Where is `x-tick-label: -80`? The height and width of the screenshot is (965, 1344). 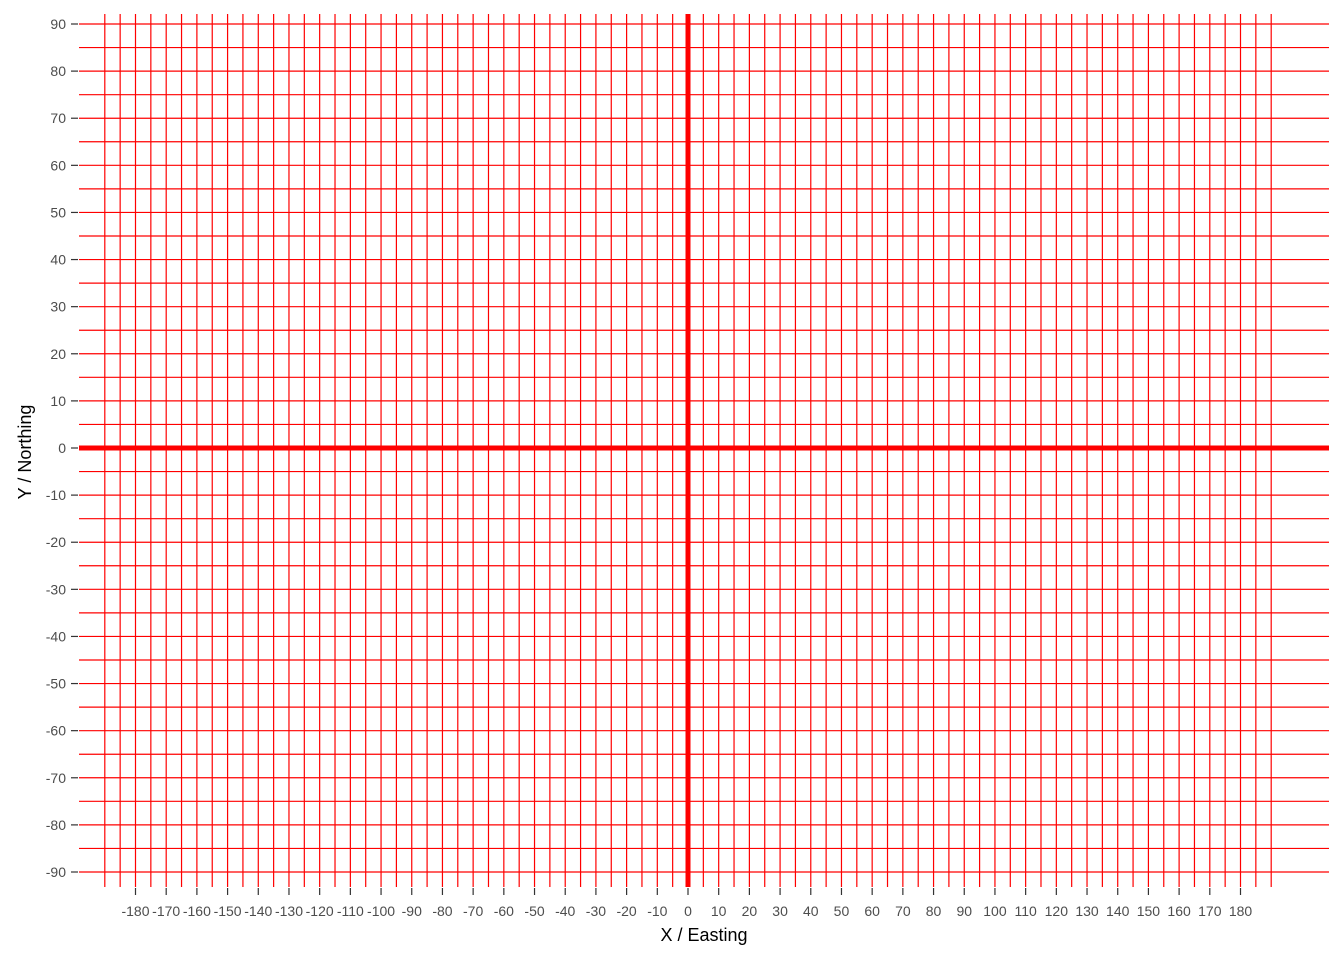
x-tick-label: -80 is located at coordinates (442, 911).